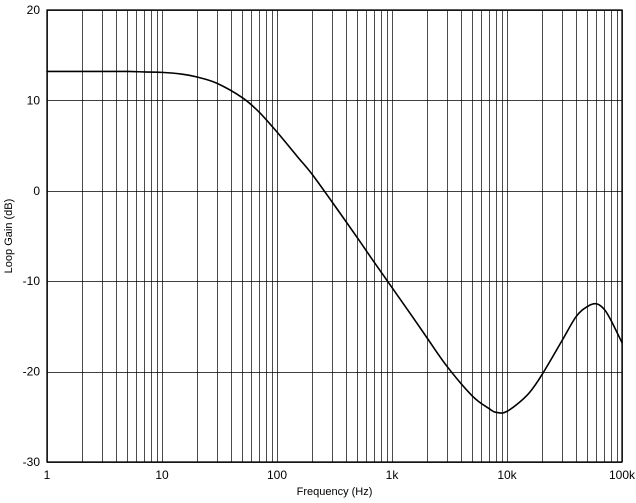  I want to click on y-tick-label: 0, so click(36, 191).